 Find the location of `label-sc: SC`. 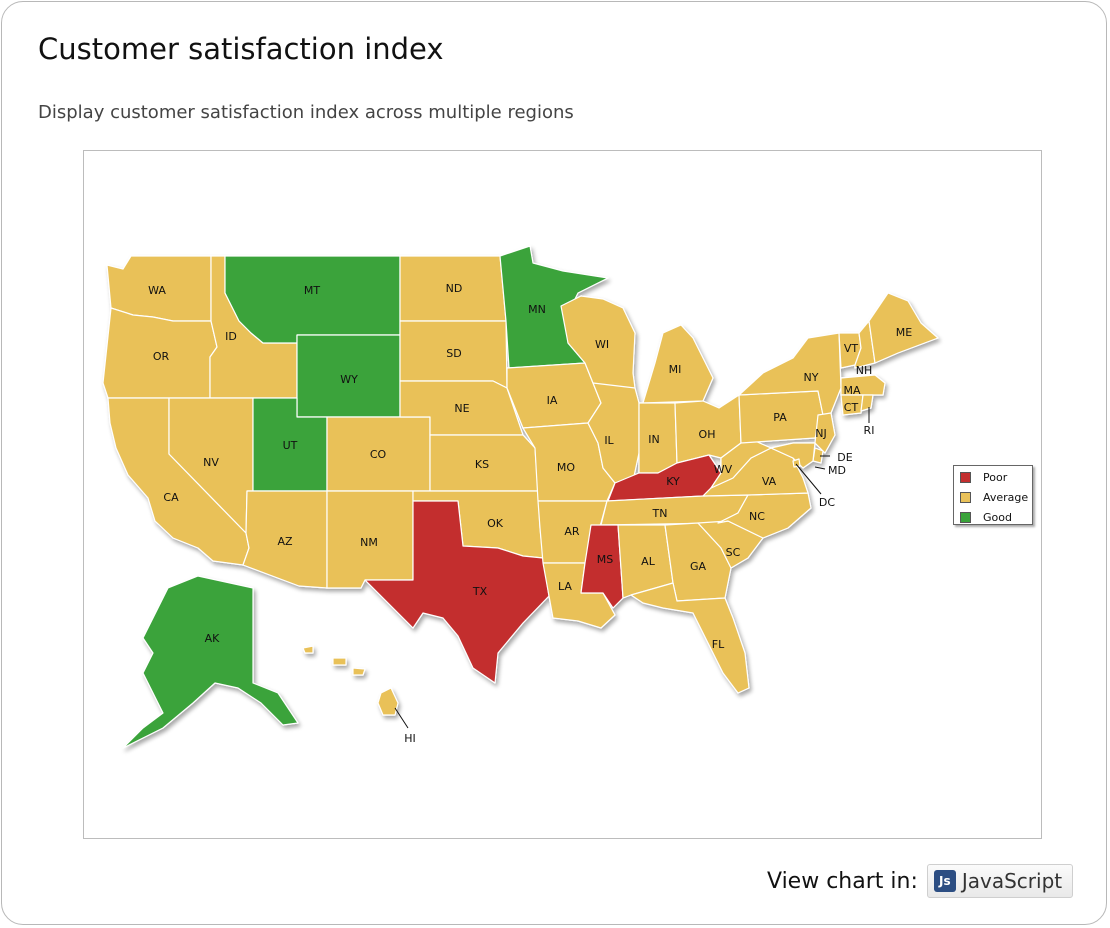

label-sc: SC is located at coordinates (733, 552).